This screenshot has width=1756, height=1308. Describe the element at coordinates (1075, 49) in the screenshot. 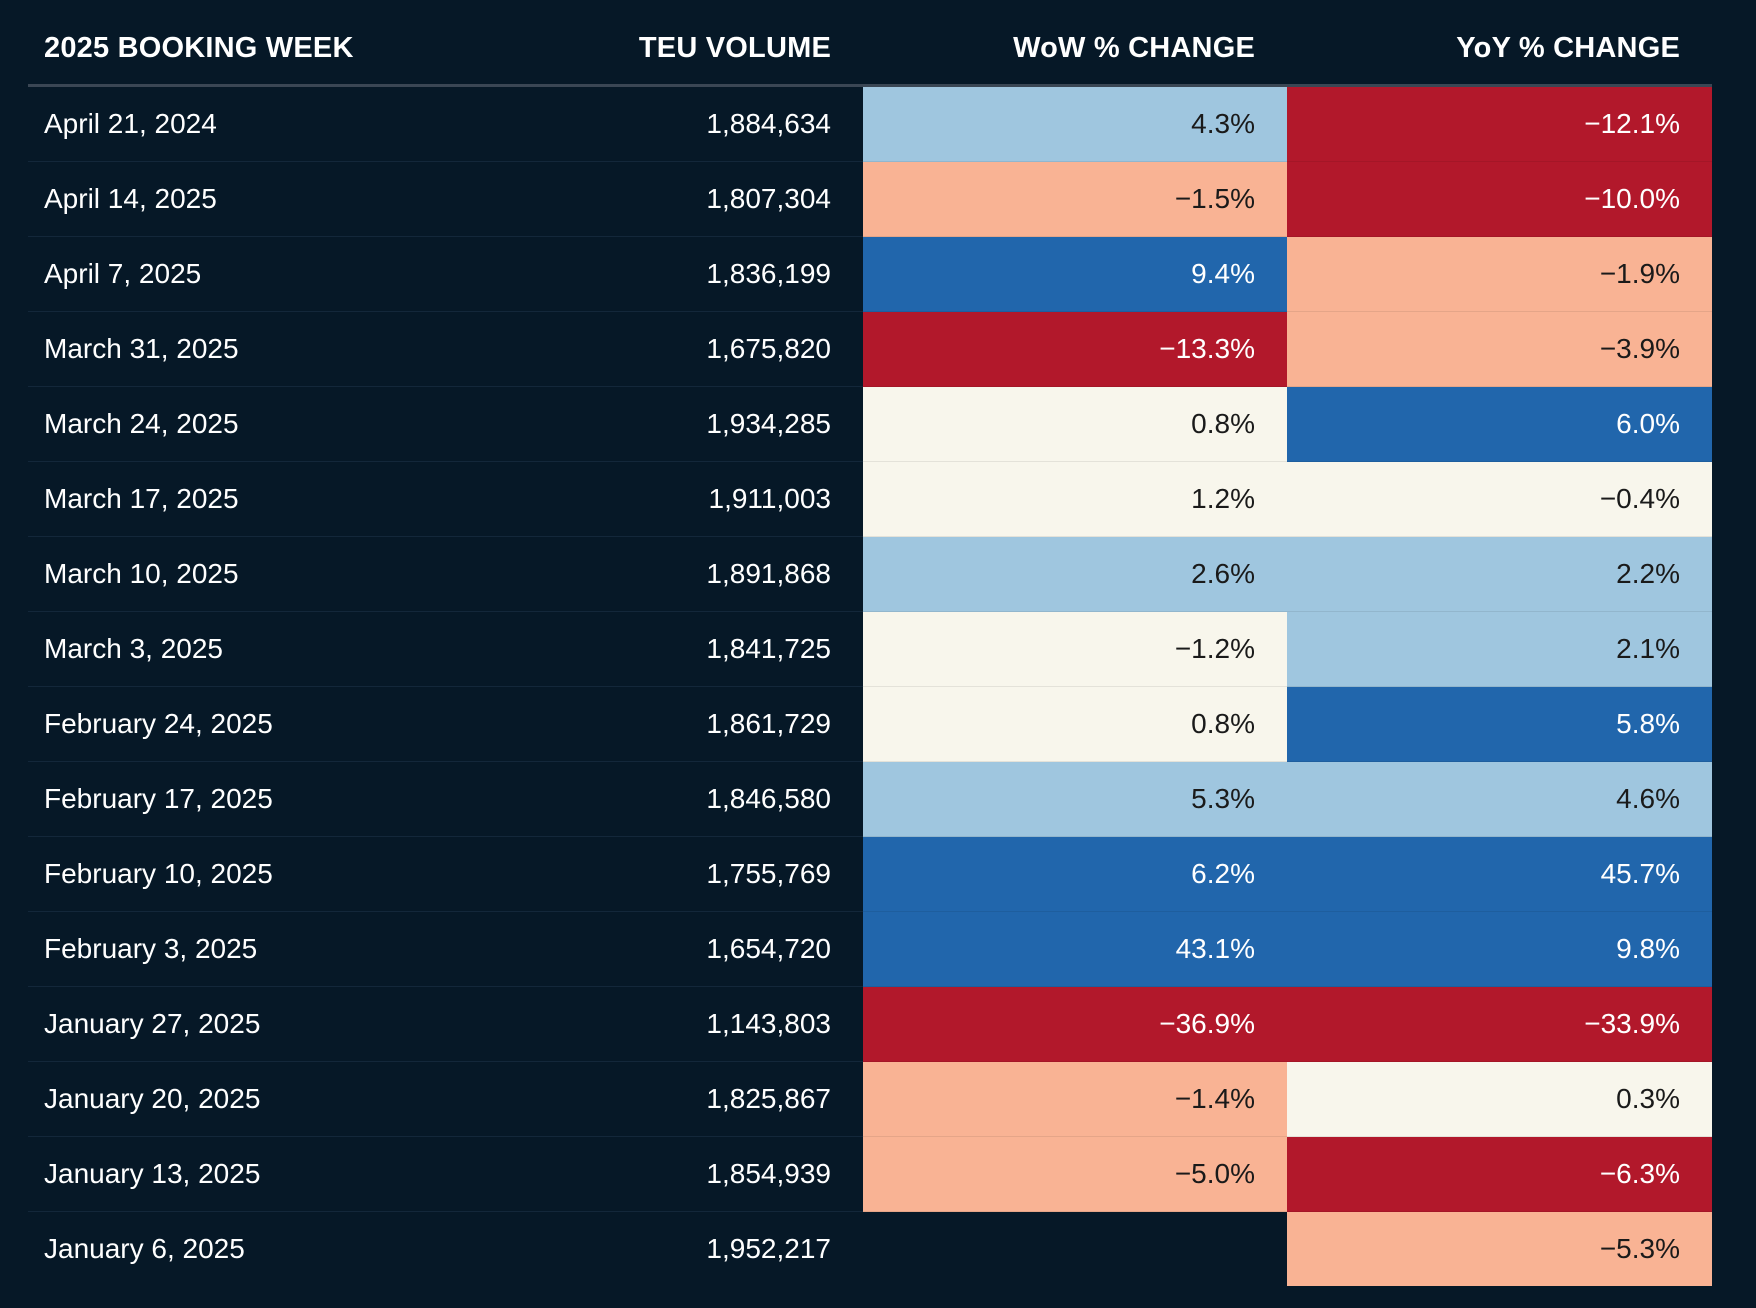

I see `header-wow-change: WoW % CHANGE` at that location.